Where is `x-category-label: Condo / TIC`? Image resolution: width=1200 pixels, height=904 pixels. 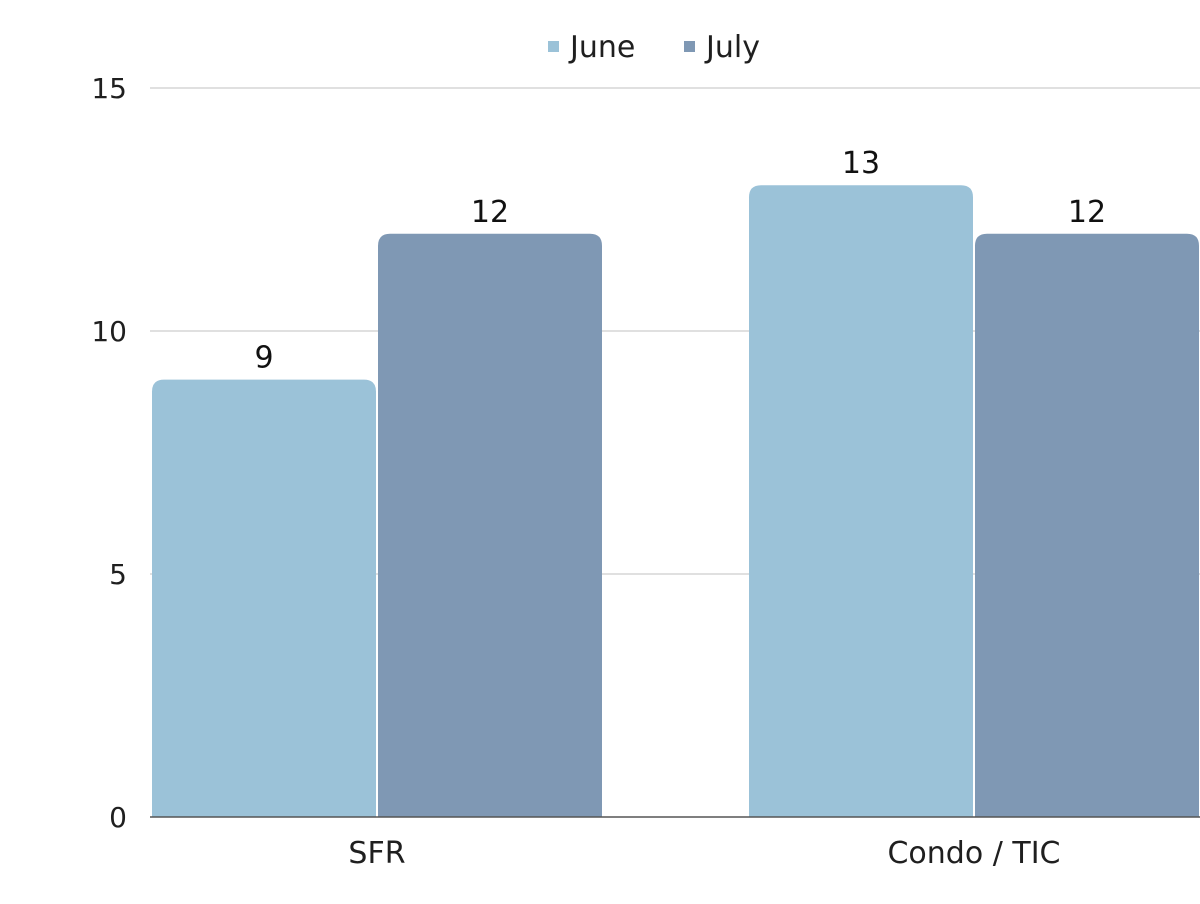
x-category-label: Condo / TIC is located at coordinates (973, 853).